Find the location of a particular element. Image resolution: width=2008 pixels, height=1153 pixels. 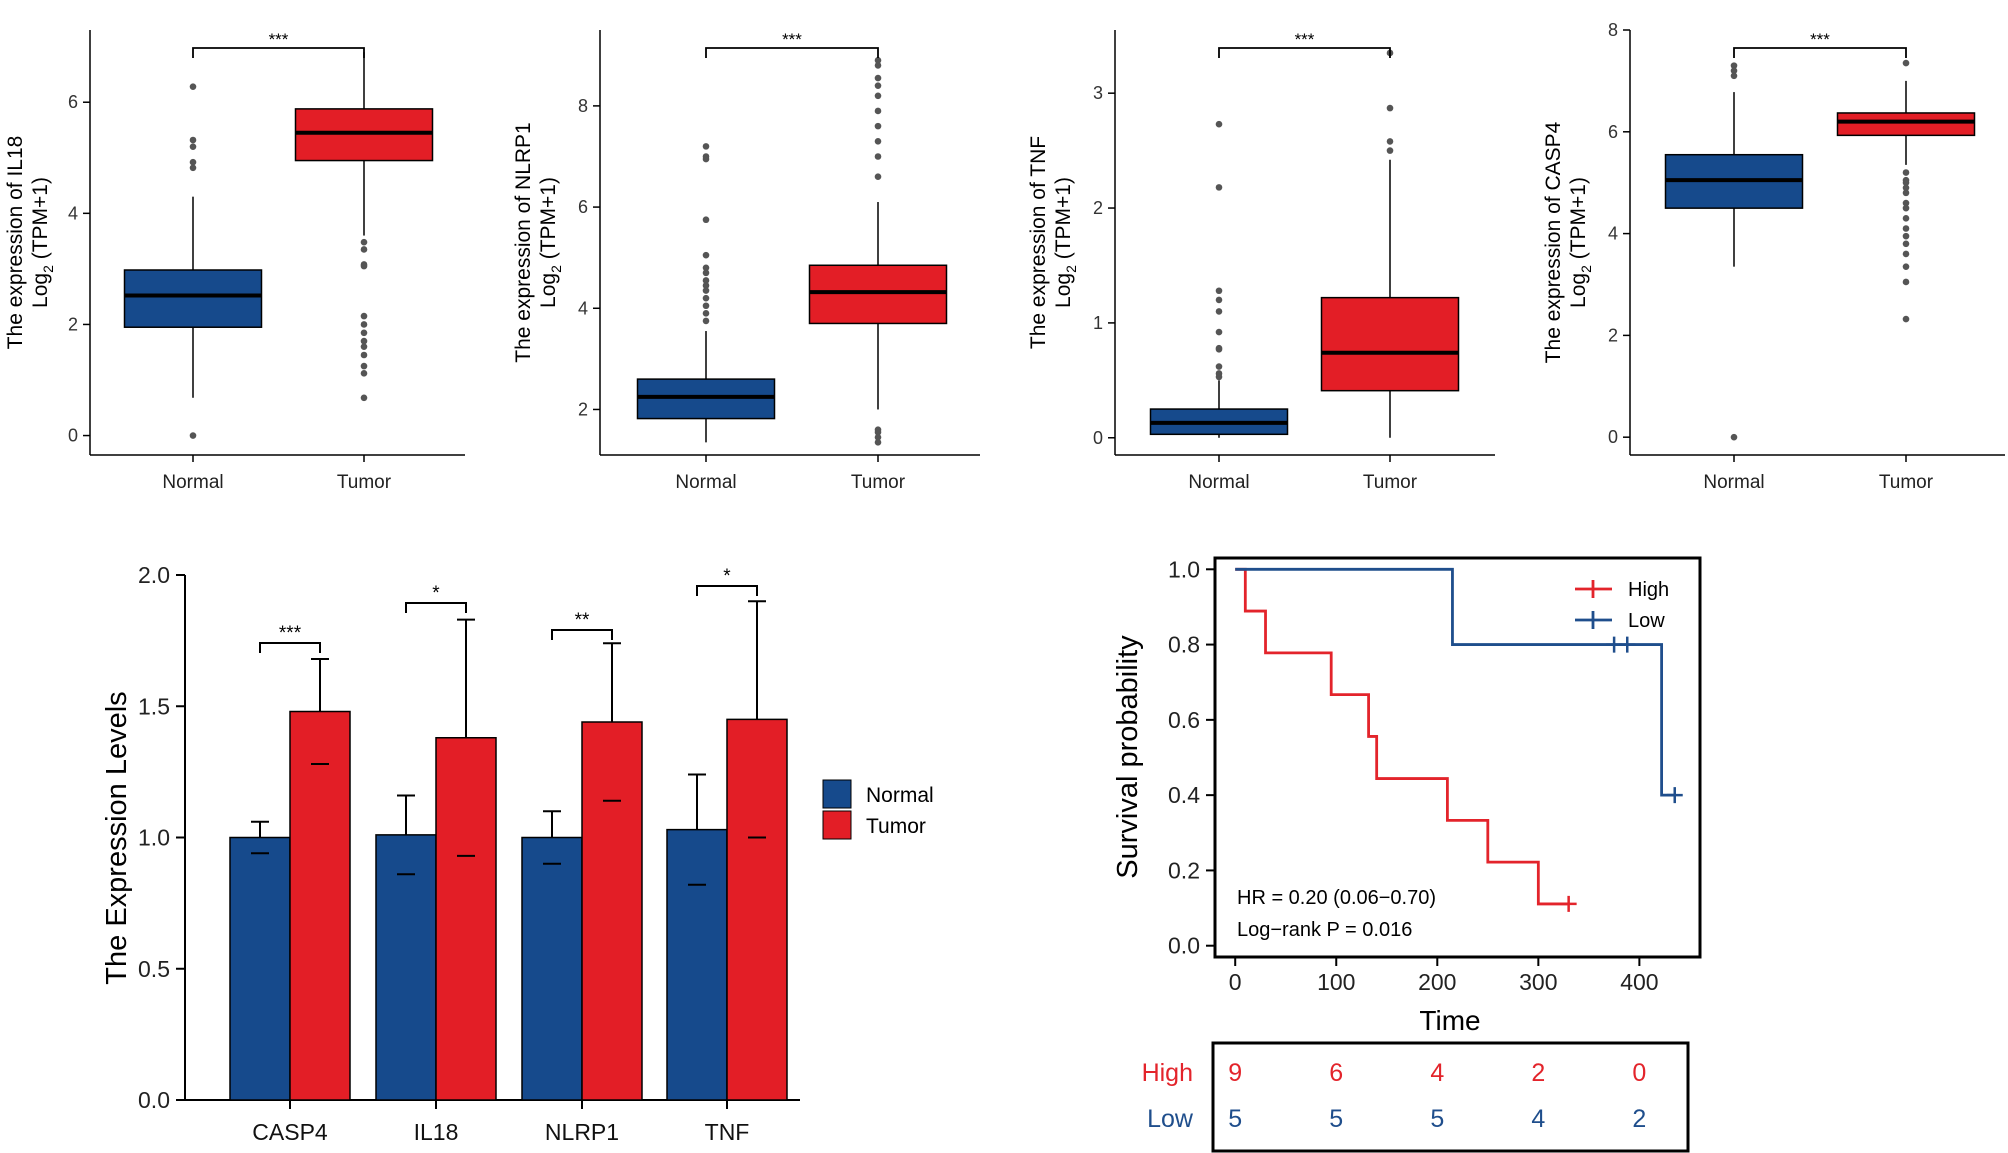

y-axis-label-line1: The expression of TNF is located at coordinates (1038, 242).